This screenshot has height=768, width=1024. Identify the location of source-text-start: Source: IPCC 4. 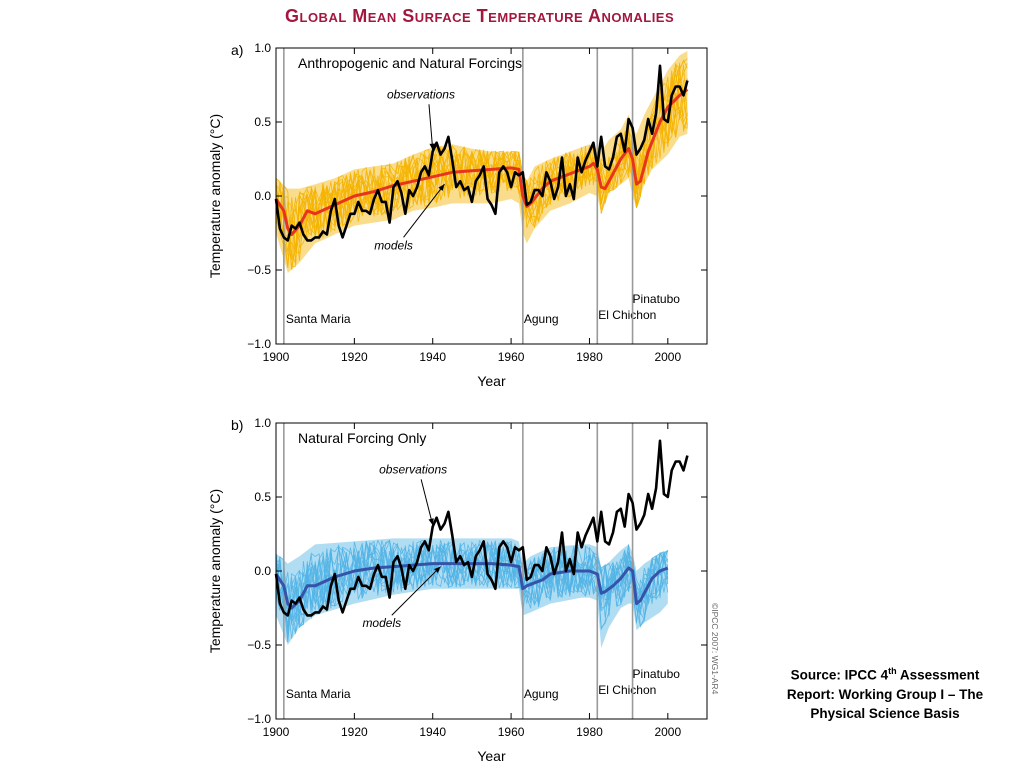
(839, 675).